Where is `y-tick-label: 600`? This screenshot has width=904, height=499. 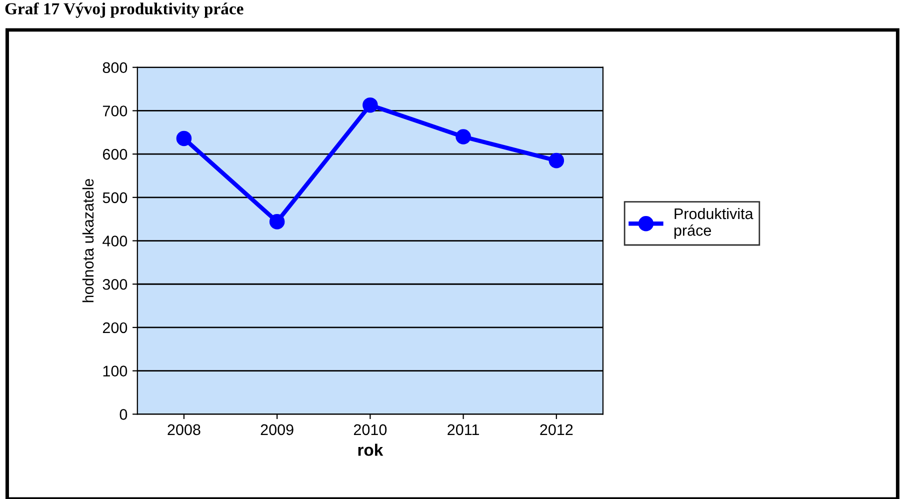 y-tick-label: 600 is located at coordinates (115, 154).